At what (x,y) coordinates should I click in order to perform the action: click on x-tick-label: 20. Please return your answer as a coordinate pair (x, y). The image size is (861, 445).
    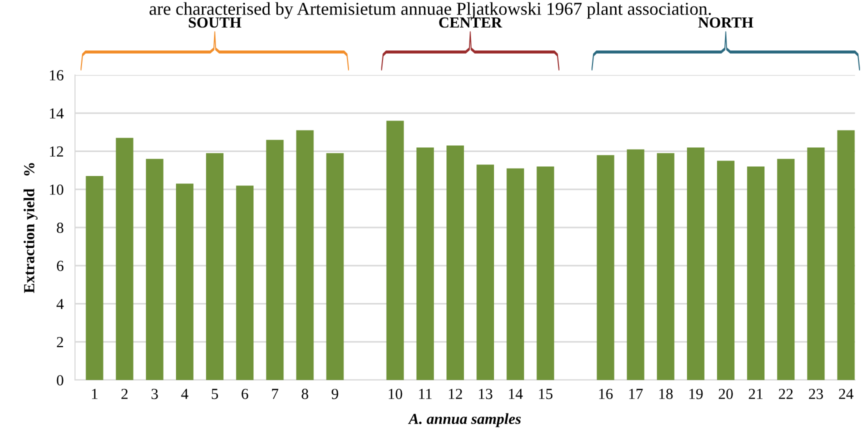
    Looking at the image, I should click on (725, 394).